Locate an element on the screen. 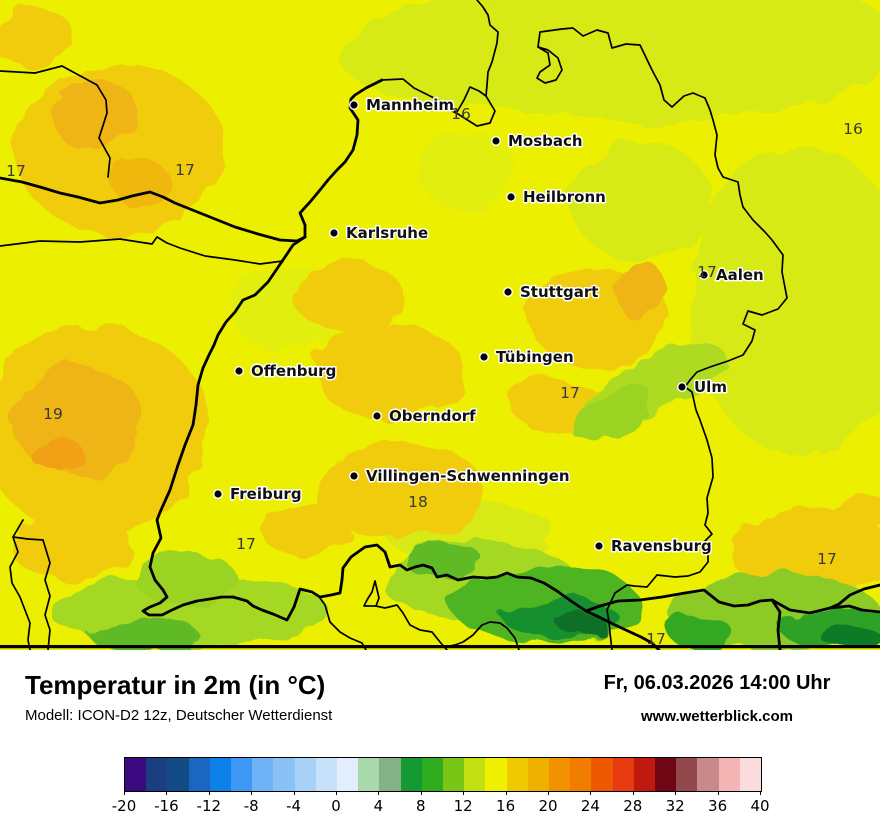 The width and height of the screenshot is (880, 830). colorbar-tick-labels: -20 -16 -12 -8 -4 0 4 8 12 16 20 24 28 32 36 40 is located at coordinates (441, 806).